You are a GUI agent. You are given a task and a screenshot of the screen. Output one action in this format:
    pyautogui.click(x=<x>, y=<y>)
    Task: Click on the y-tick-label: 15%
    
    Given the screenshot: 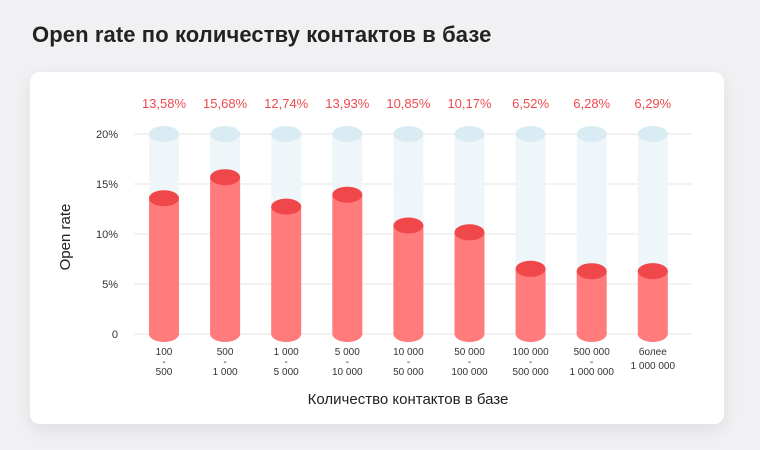 What is the action you would take?
    pyautogui.click(x=107, y=185)
    